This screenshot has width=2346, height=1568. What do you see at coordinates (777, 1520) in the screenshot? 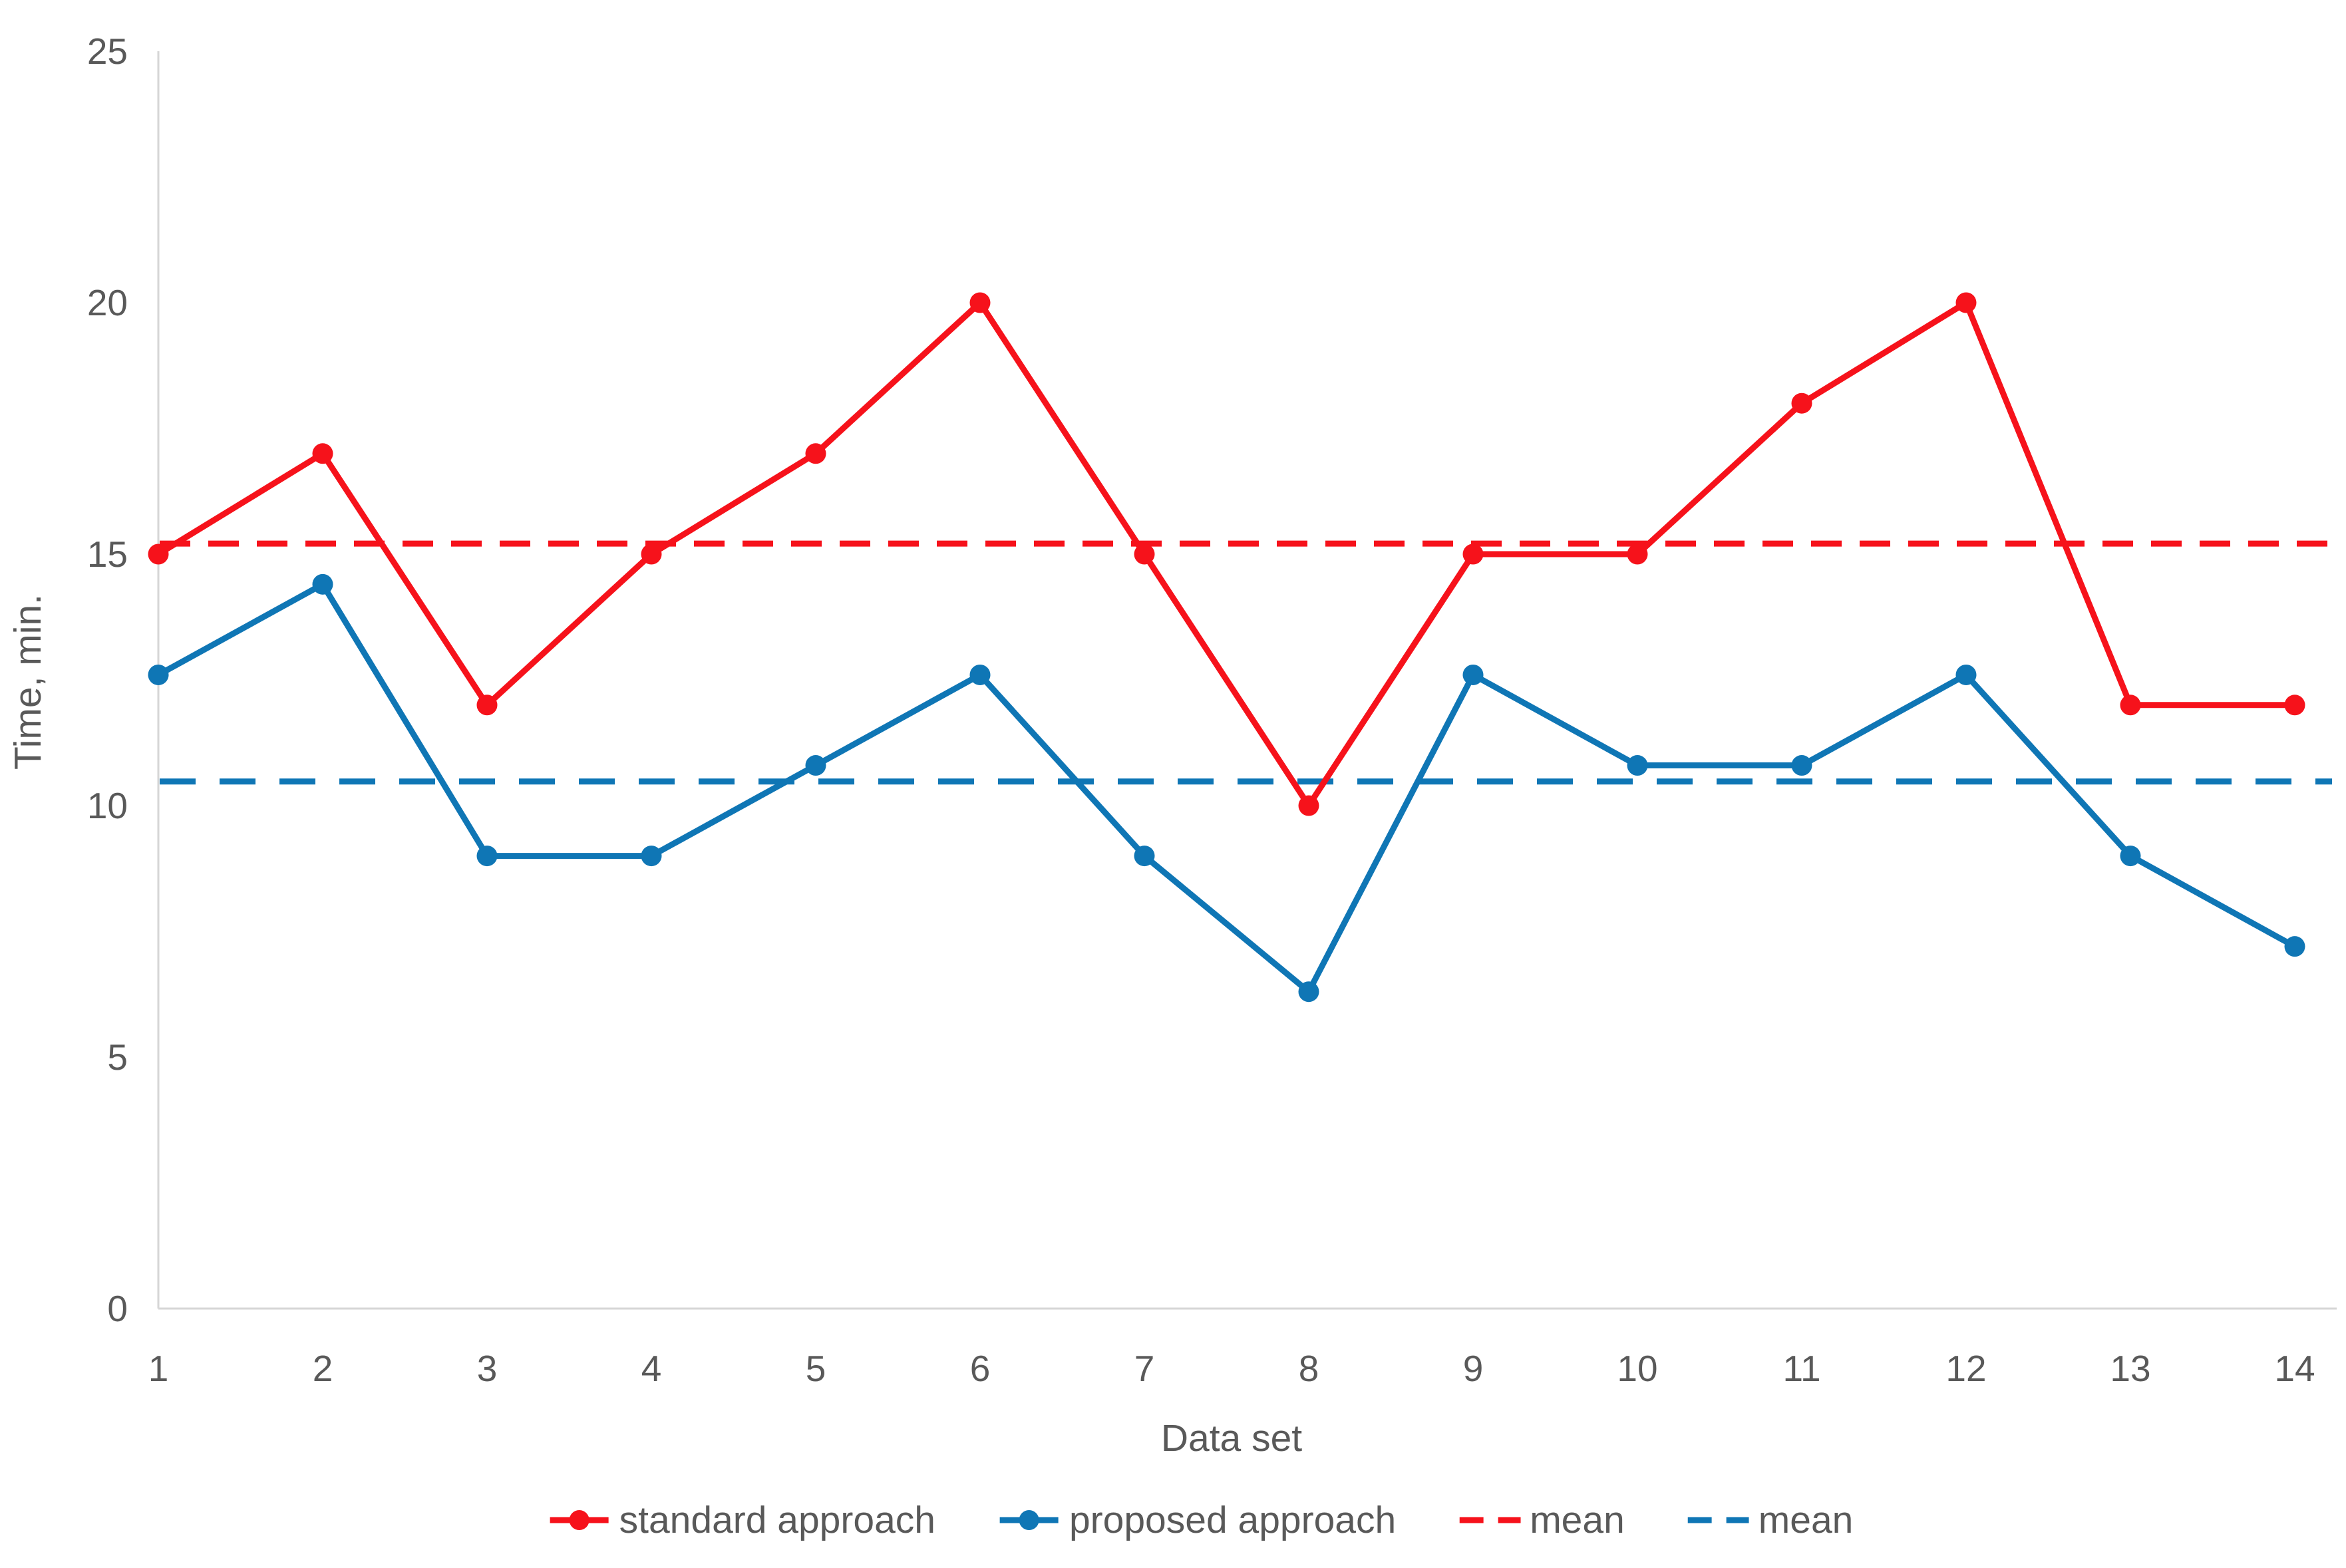
I see `legend-label-standard-approach: standard approach` at bounding box center [777, 1520].